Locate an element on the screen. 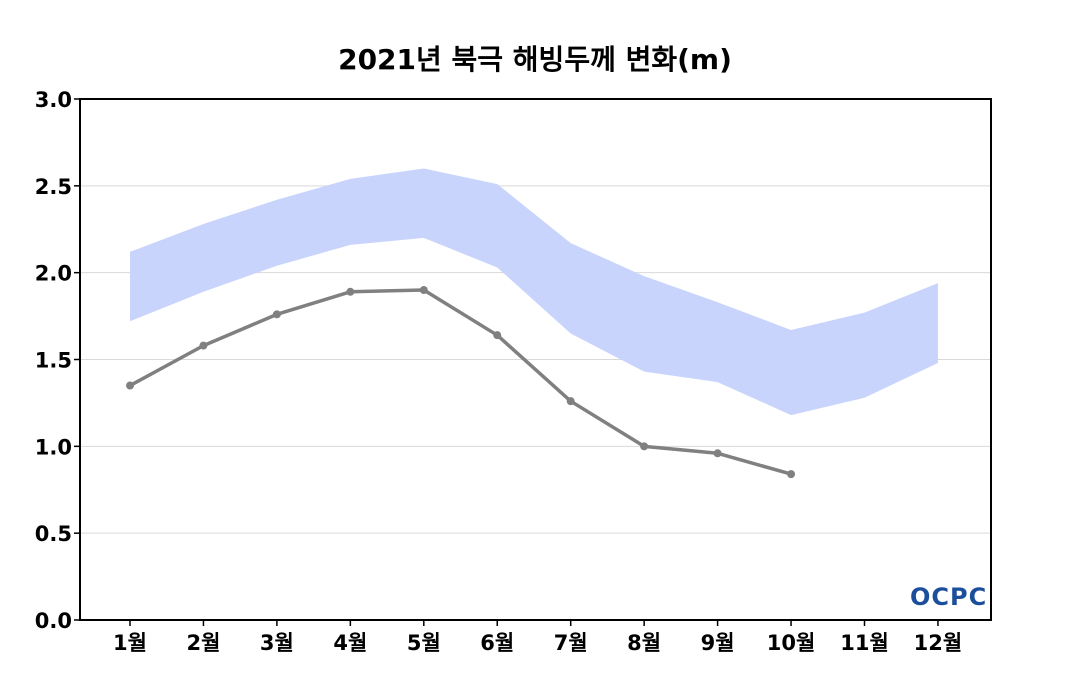 This screenshot has width=1070, height=700. x-tick-label: 1월 is located at coordinates (130, 643).